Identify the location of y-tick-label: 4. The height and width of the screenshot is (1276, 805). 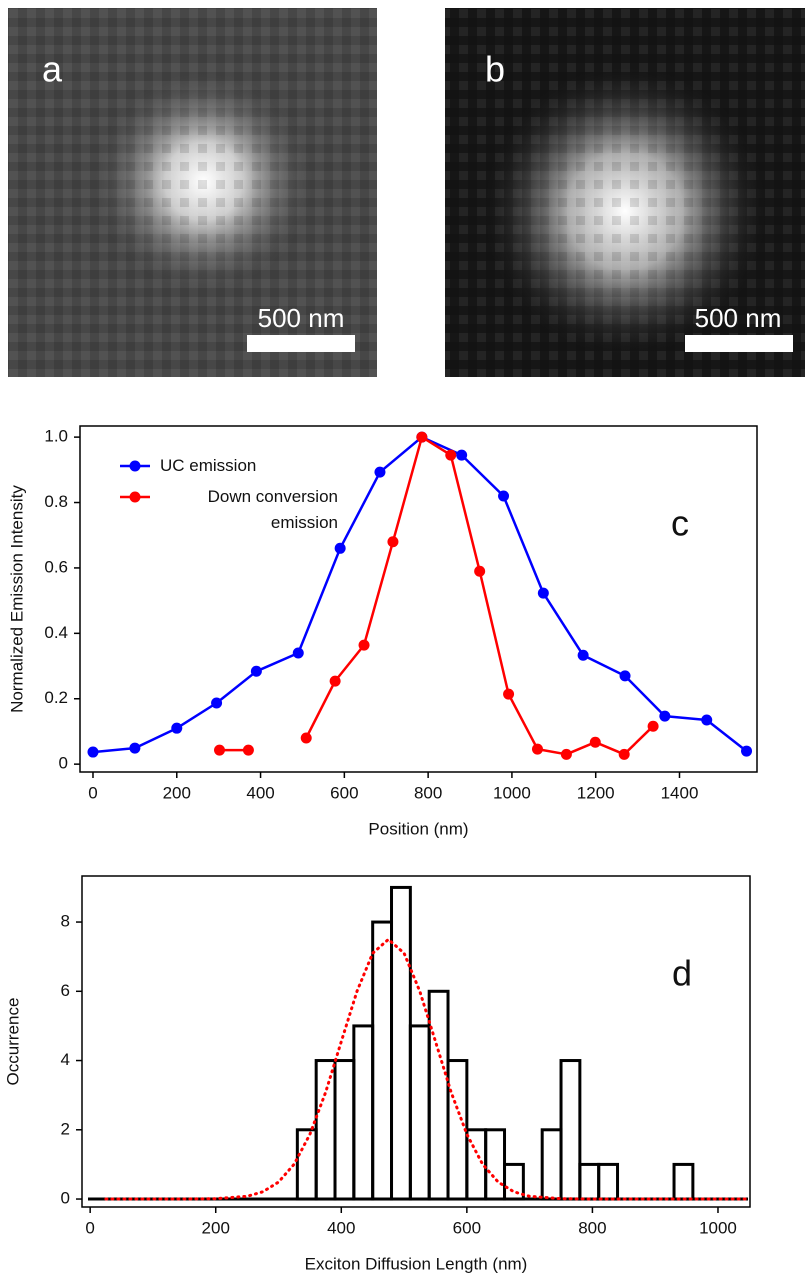
(65, 1059).